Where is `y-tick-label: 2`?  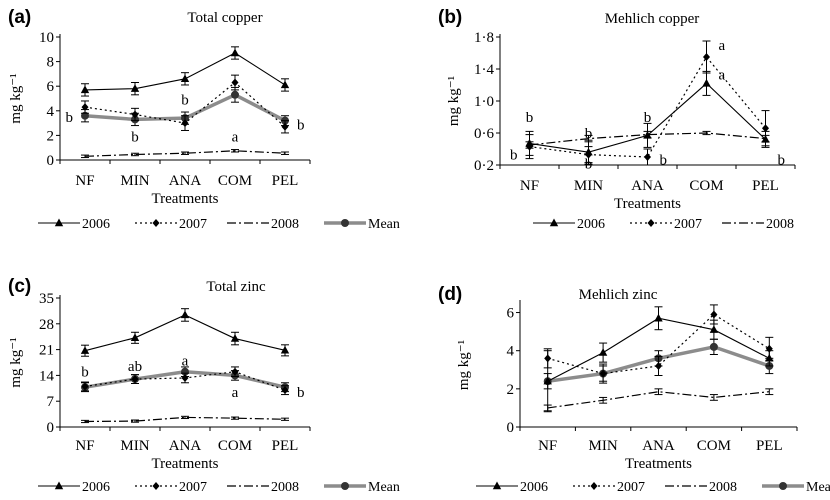
y-tick-label: 2 is located at coordinates (511, 390).